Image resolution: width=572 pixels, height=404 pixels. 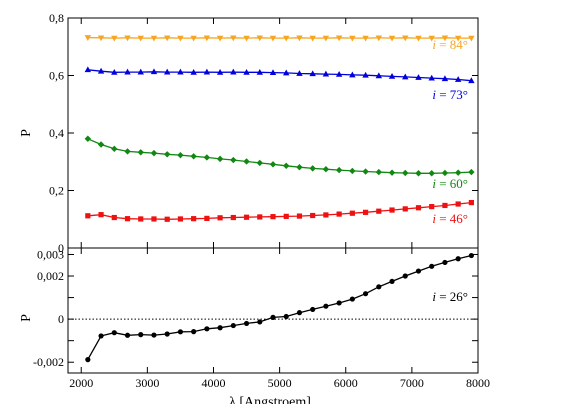 I want to click on top-y-tick-label: 0,2, so click(x=56, y=191).